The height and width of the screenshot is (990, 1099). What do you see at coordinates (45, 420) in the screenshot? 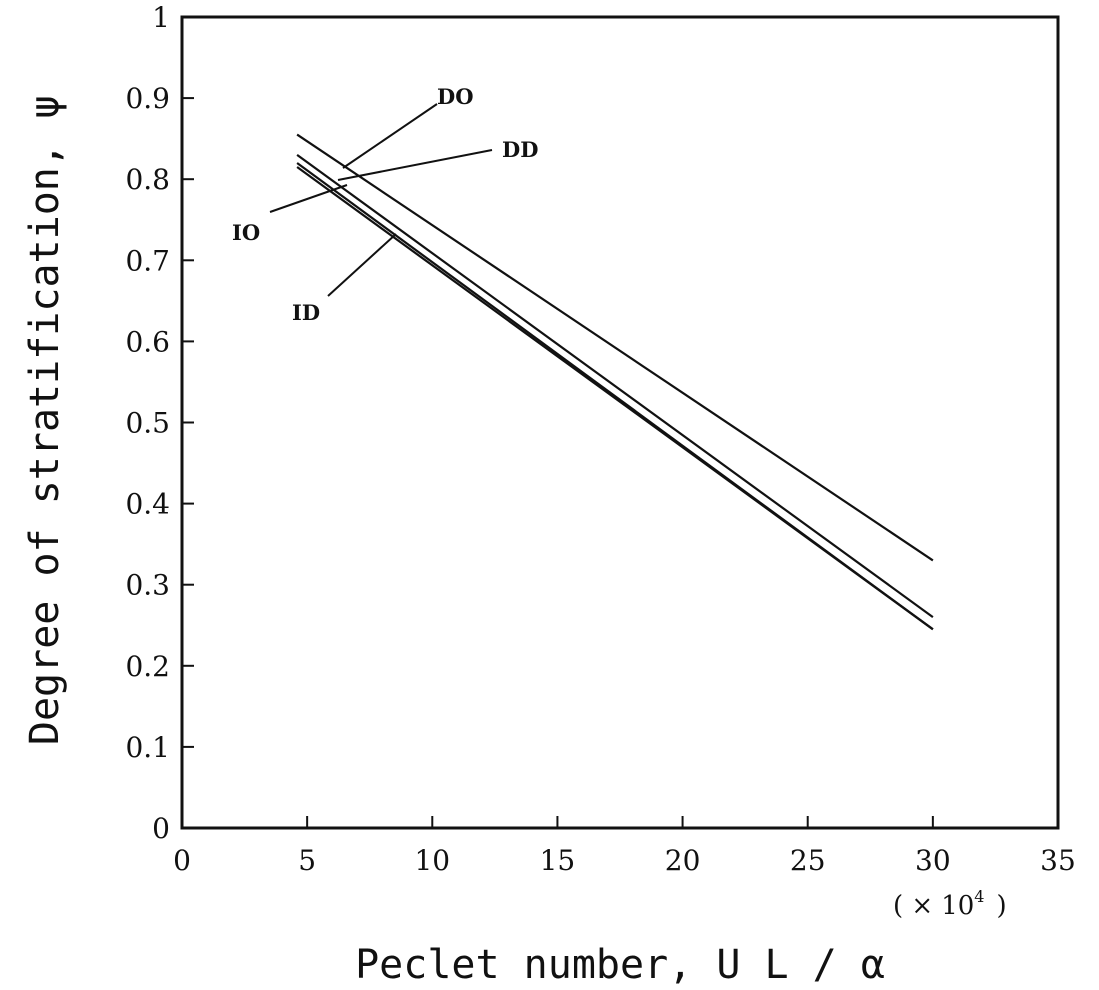
I see `y-axis-title: Degree of stratification, ψ` at bounding box center [45, 420].